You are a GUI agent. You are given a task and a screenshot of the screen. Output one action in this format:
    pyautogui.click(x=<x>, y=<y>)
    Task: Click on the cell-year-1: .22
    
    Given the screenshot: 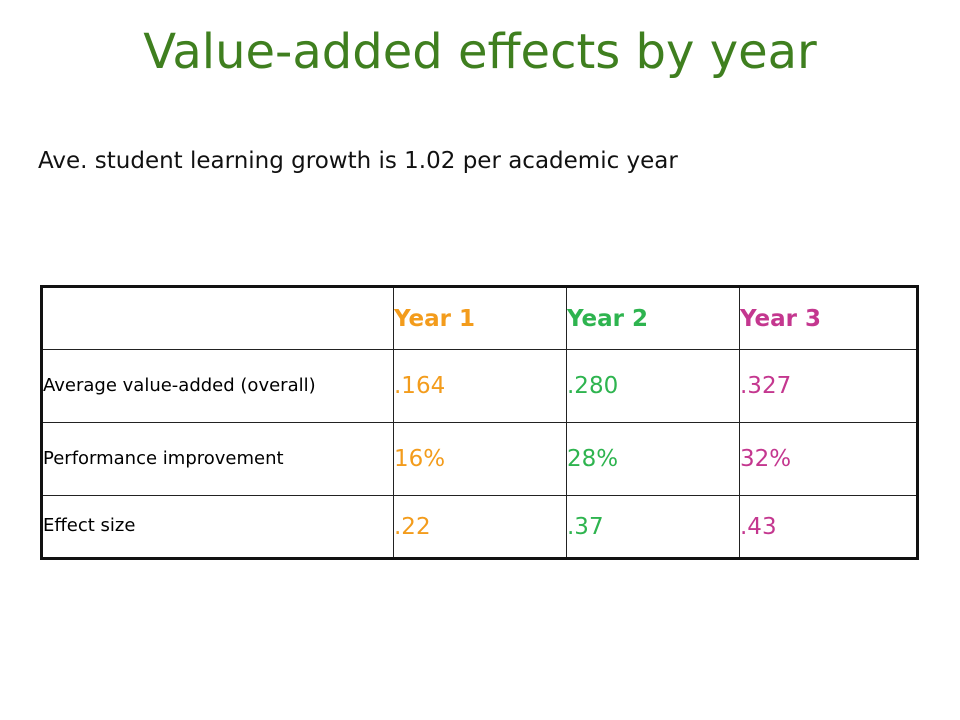 What is the action you would take?
    pyautogui.click(x=480, y=527)
    